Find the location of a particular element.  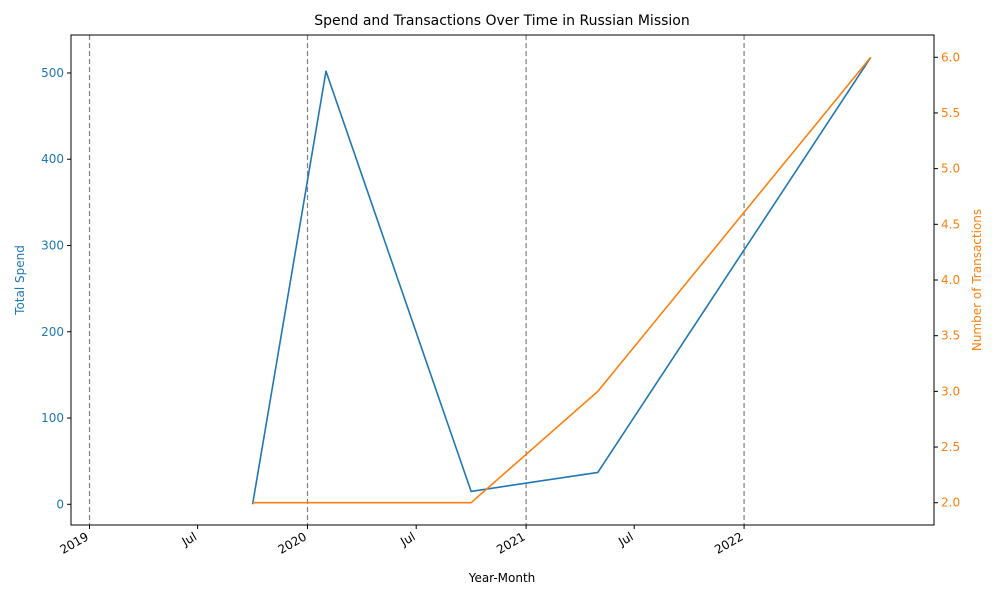

y-axis-right: 2.0 2.5 3.0 3.5 4.0 4.5 5.0 5.5 6.0 is located at coordinates (947, 280).